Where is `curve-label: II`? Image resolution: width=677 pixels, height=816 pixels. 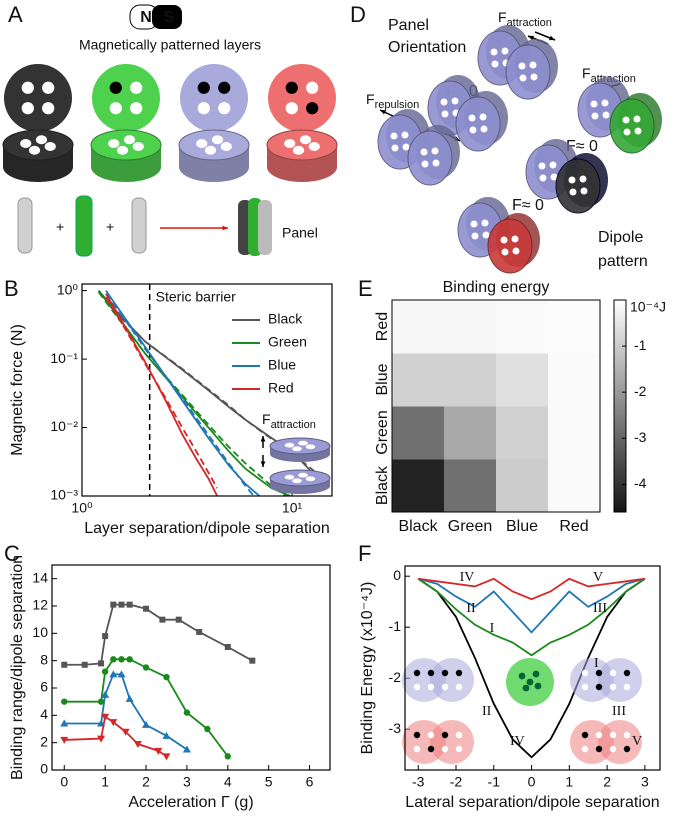 curve-label: II is located at coordinates (471, 608).